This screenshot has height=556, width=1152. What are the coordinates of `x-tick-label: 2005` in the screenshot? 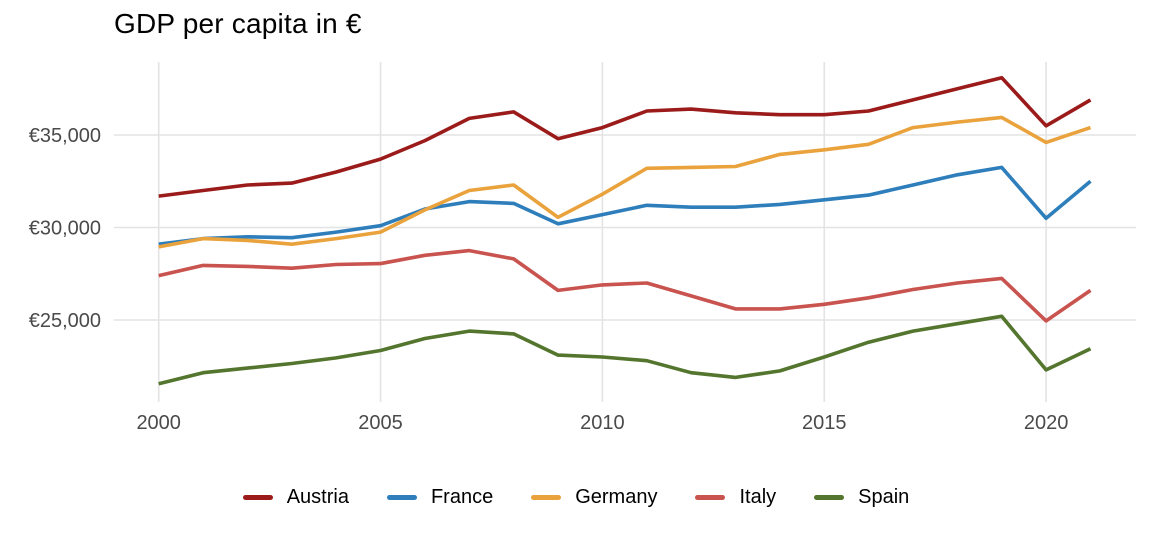 It's located at (380, 423).